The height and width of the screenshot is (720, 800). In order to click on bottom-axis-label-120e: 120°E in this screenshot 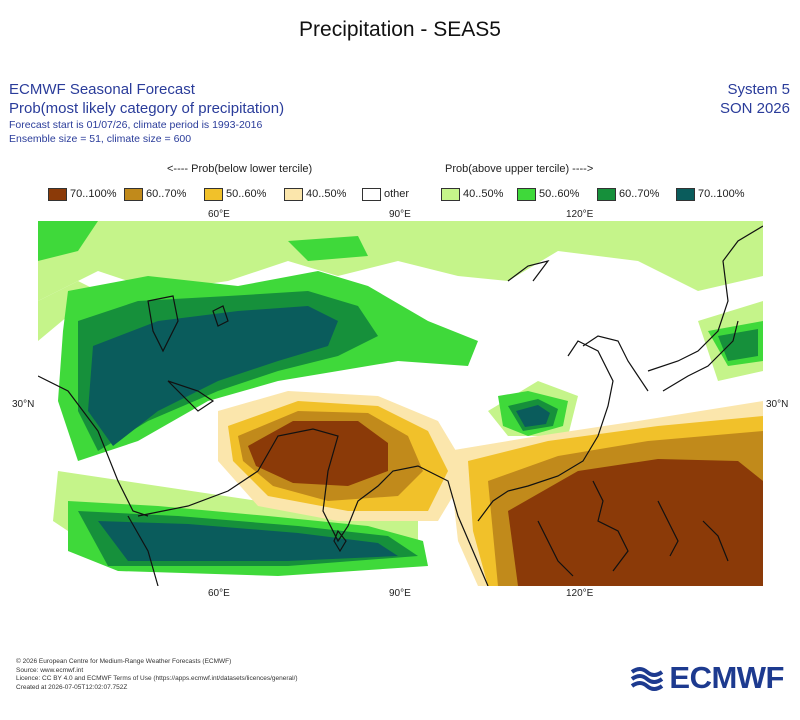, I will do `click(580, 593)`.